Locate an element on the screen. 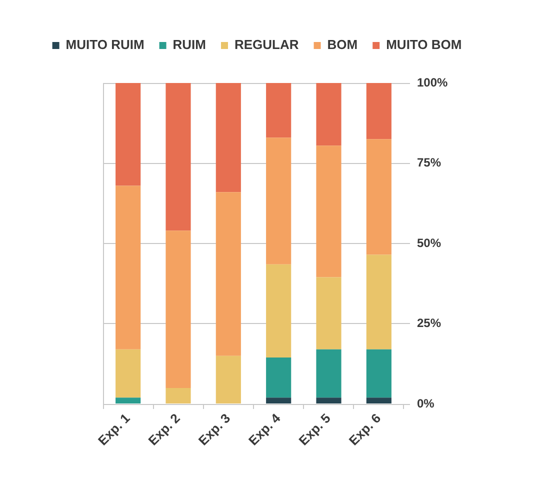 The height and width of the screenshot is (482, 534). legend-label: MUITO BOM is located at coordinates (424, 44).